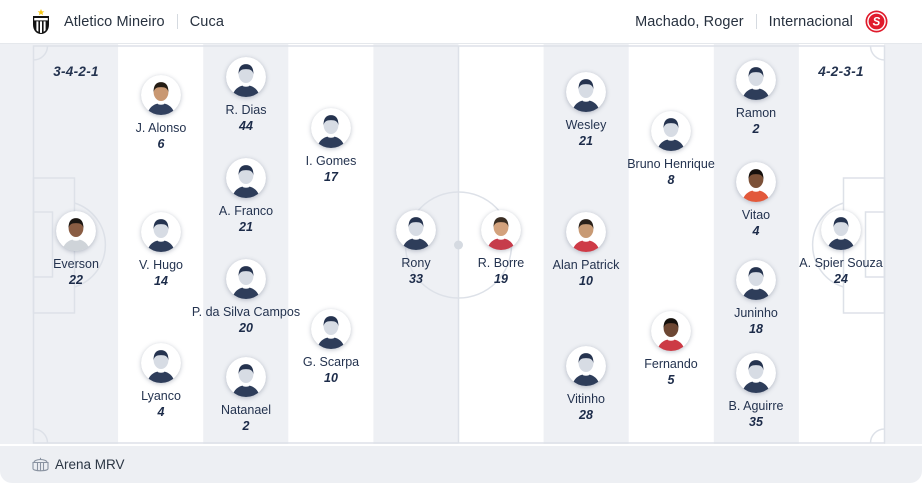 The width and height of the screenshot is (922, 483). What do you see at coordinates (161, 265) in the screenshot?
I see `player-name: V. Hugo` at bounding box center [161, 265].